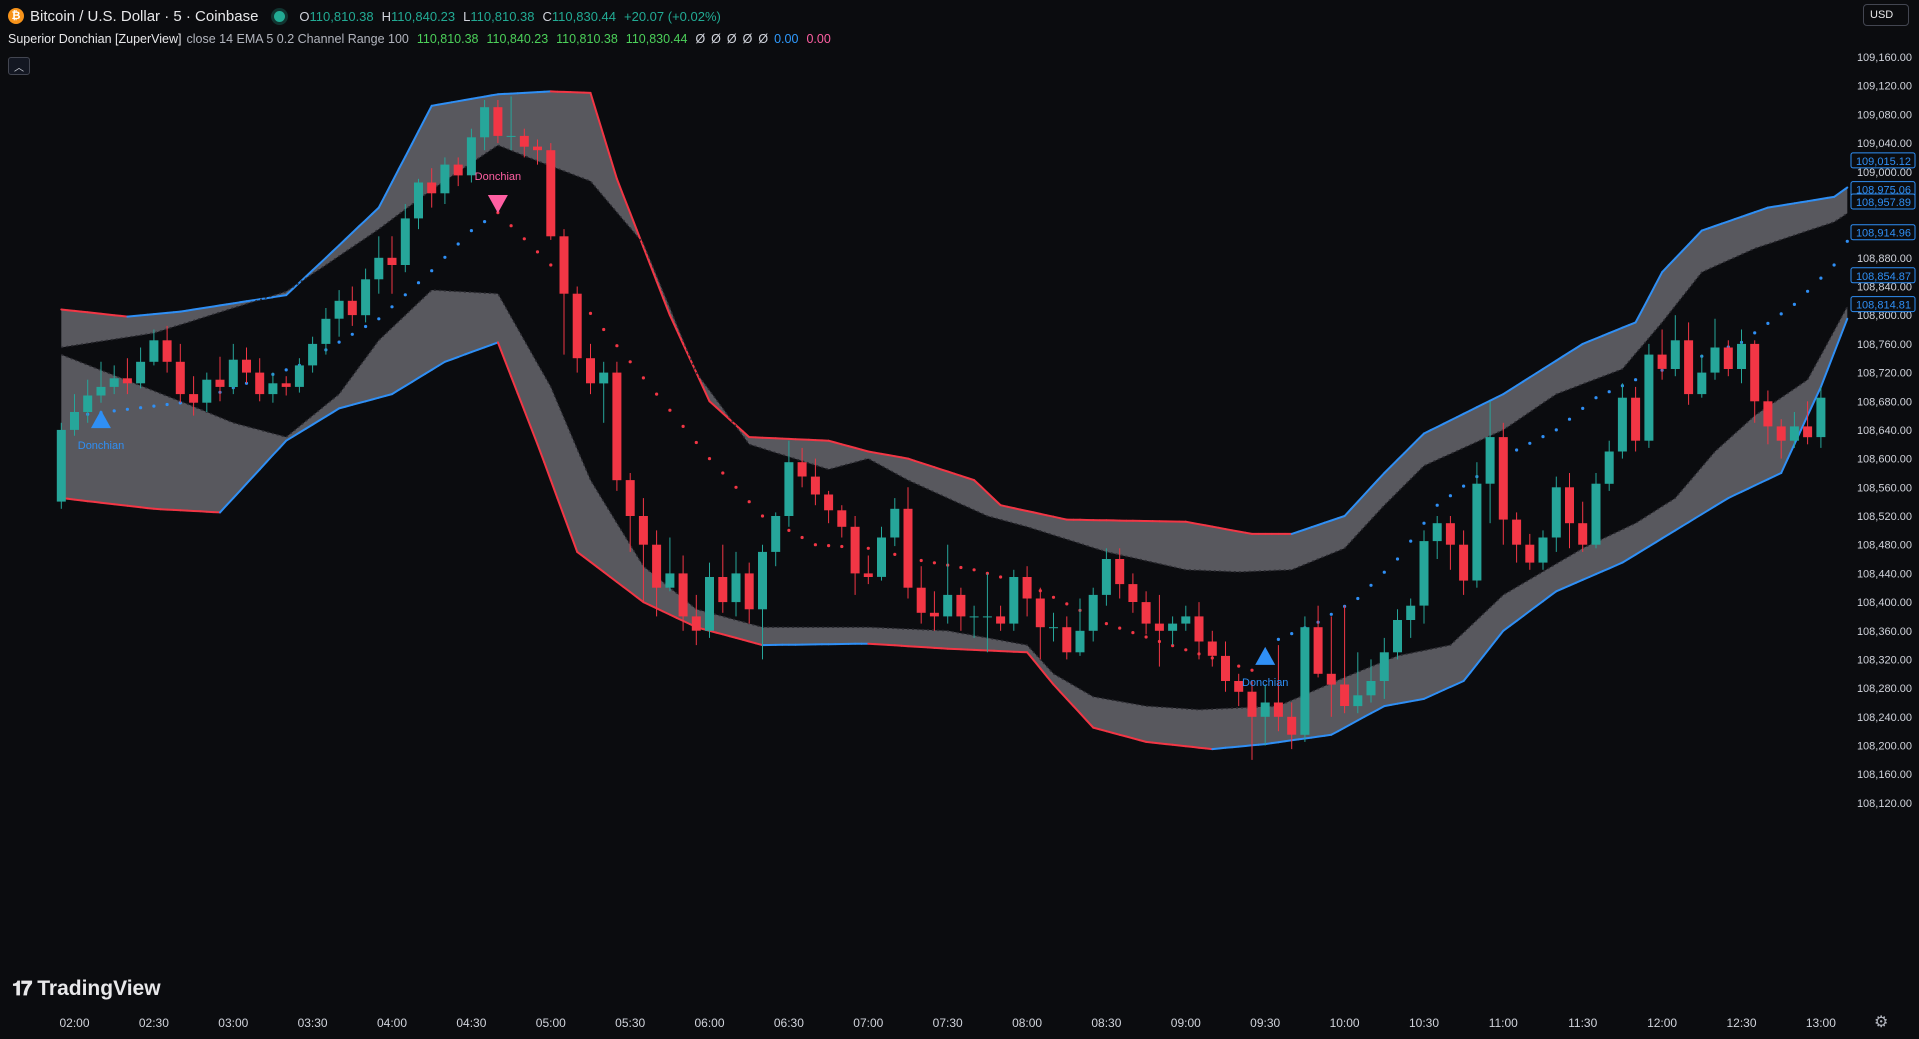  I want to click on time-tick-label: 11:00, so click(1503, 1023).